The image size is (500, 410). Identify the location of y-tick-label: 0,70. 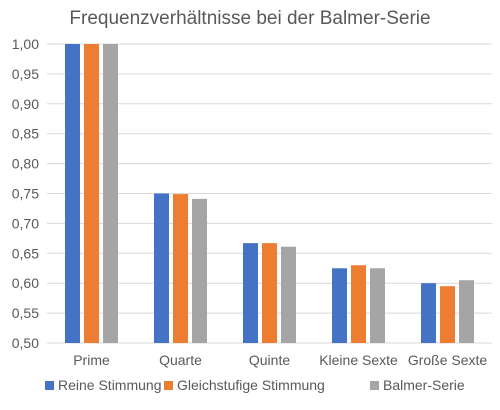
(25, 223).